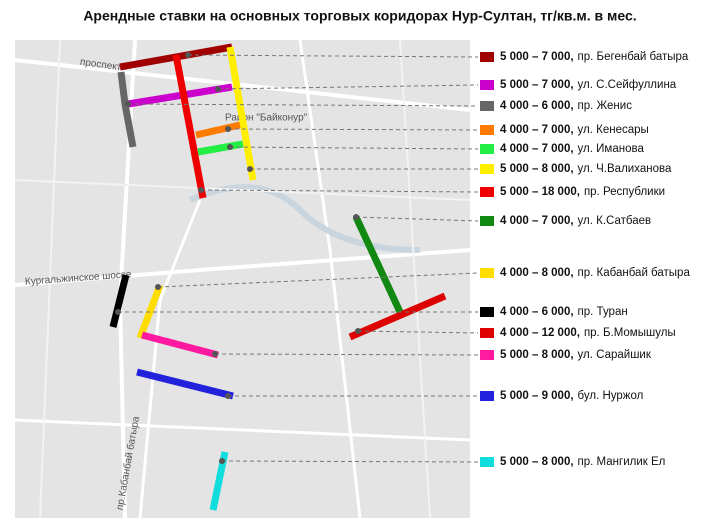 This screenshot has width=720, height=525. I want to click on legend-street: пр. Мангилик Ел, so click(622, 462).